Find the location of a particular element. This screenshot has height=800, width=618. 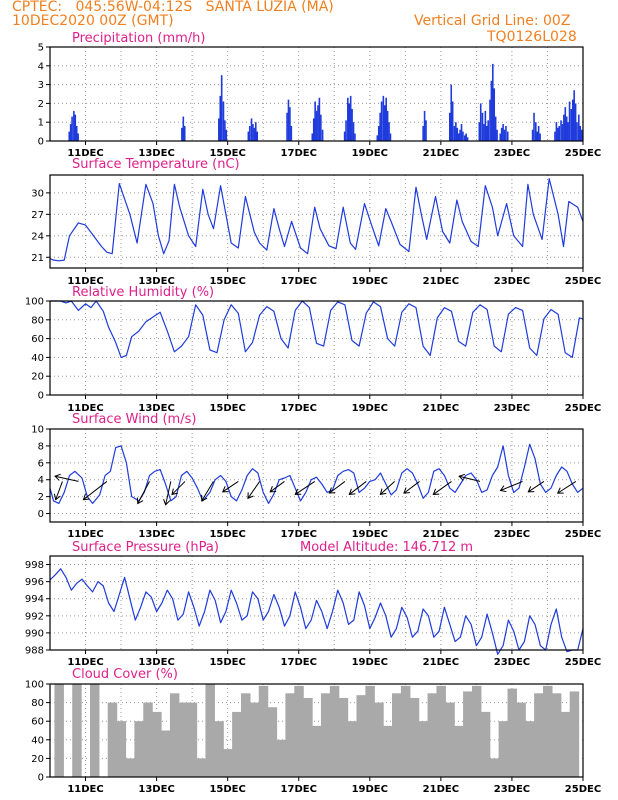

model-altitude-annotation: Model Altitude: 146.712 m is located at coordinates (386, 547).